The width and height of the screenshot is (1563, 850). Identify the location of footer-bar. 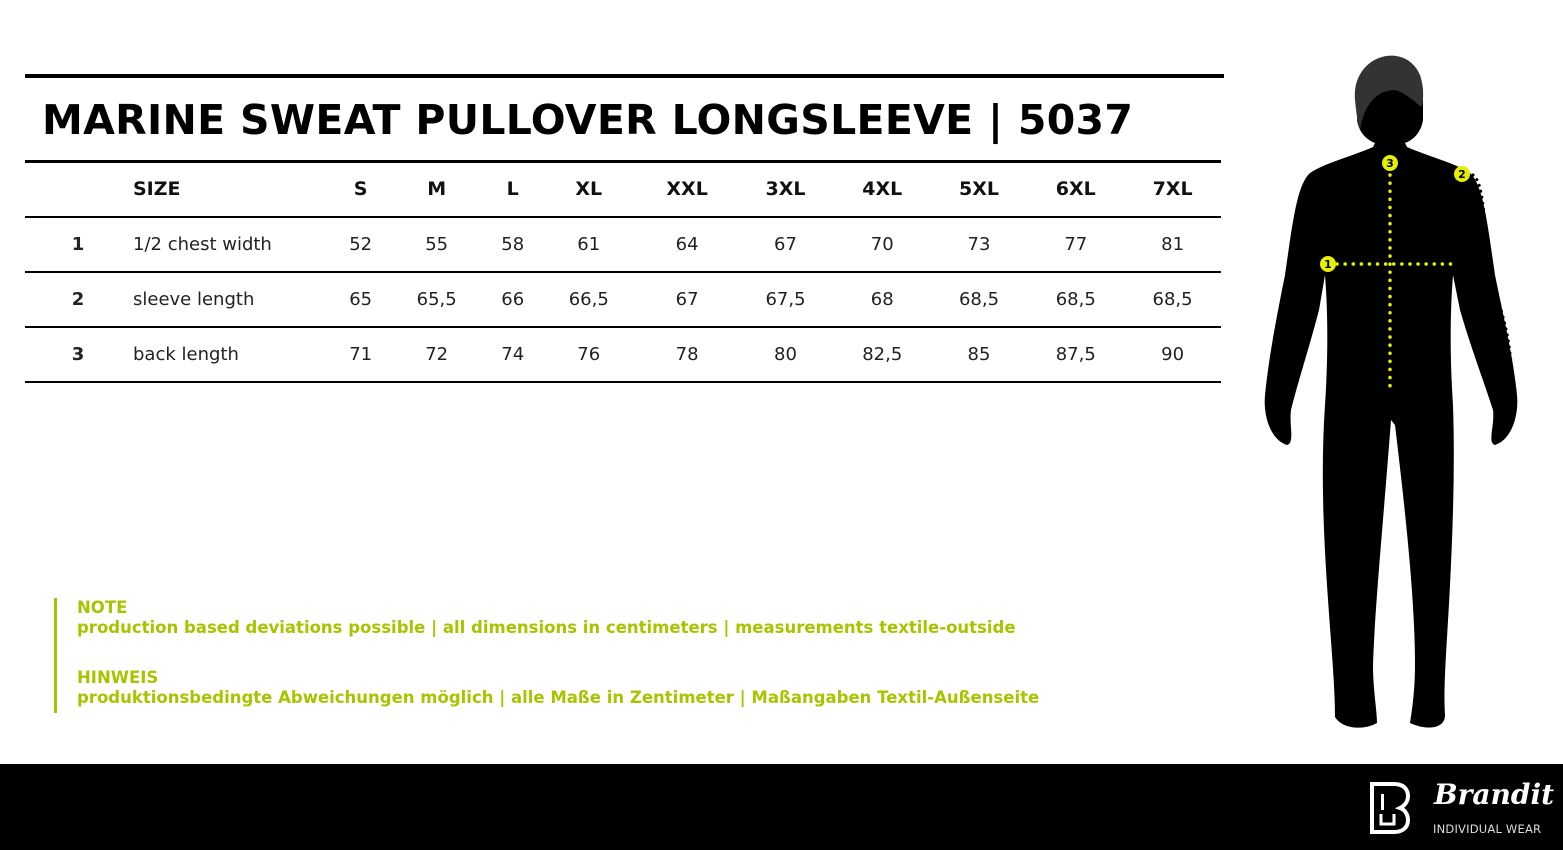
(781, 807).